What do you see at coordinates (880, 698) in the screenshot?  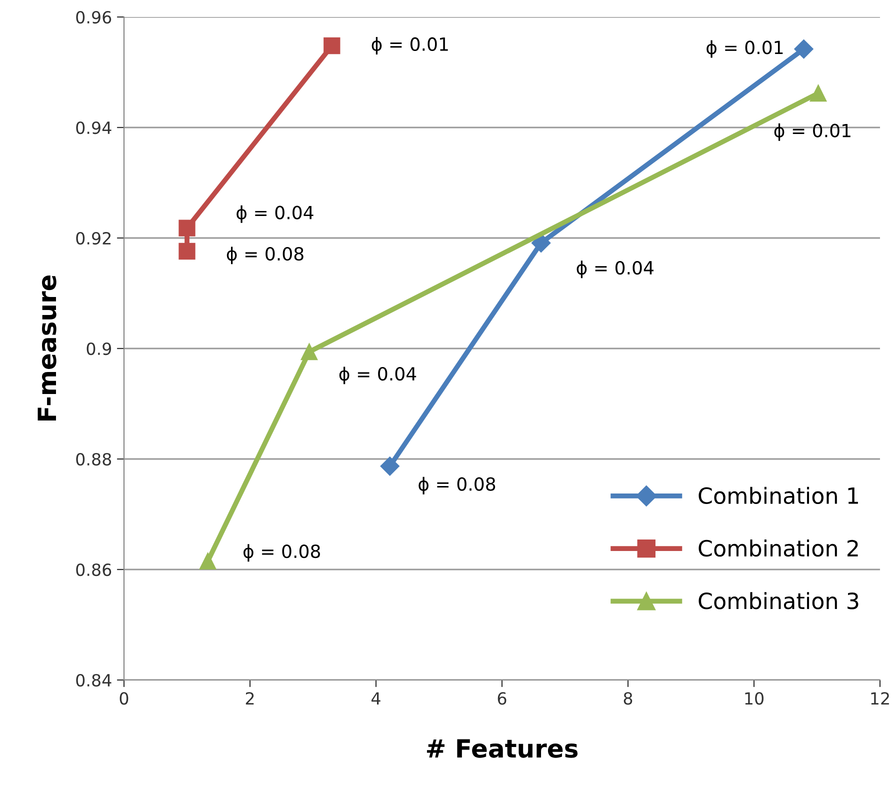 I see `x-tick-label: 12` at bounding box center [880, 698].